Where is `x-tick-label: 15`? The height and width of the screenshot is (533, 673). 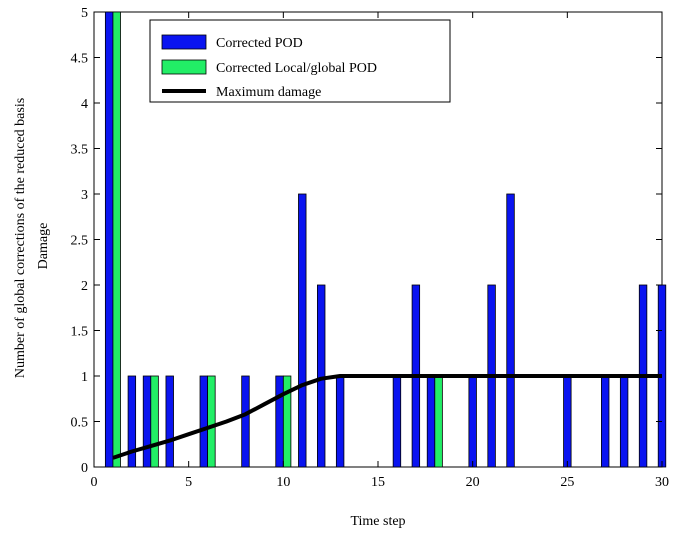
x-tick-label: 15 is located at coordinates (378, 482).